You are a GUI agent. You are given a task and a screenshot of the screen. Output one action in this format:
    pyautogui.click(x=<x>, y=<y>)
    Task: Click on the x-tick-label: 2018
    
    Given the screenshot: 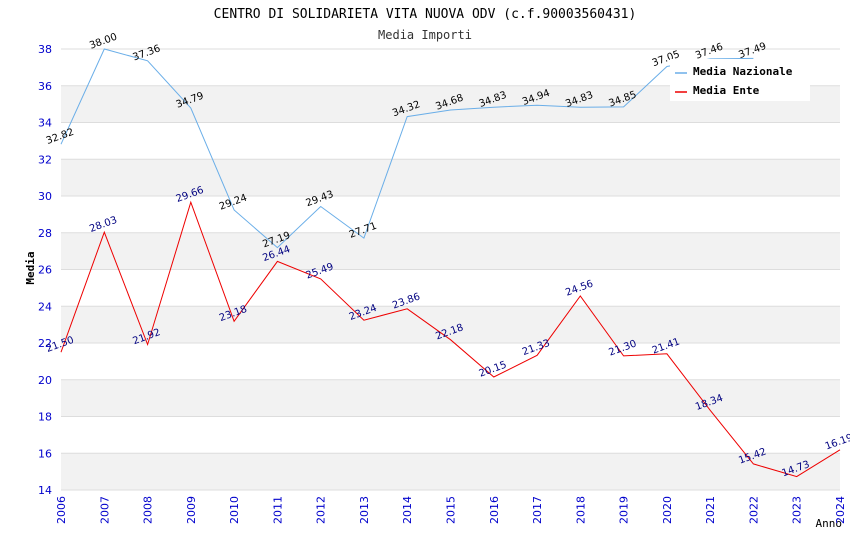 What is the action you would take?
    pyautogui.click(x=580, y=510)
    